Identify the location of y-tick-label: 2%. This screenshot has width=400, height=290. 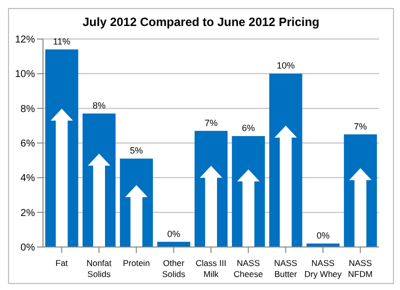
(28, 213).